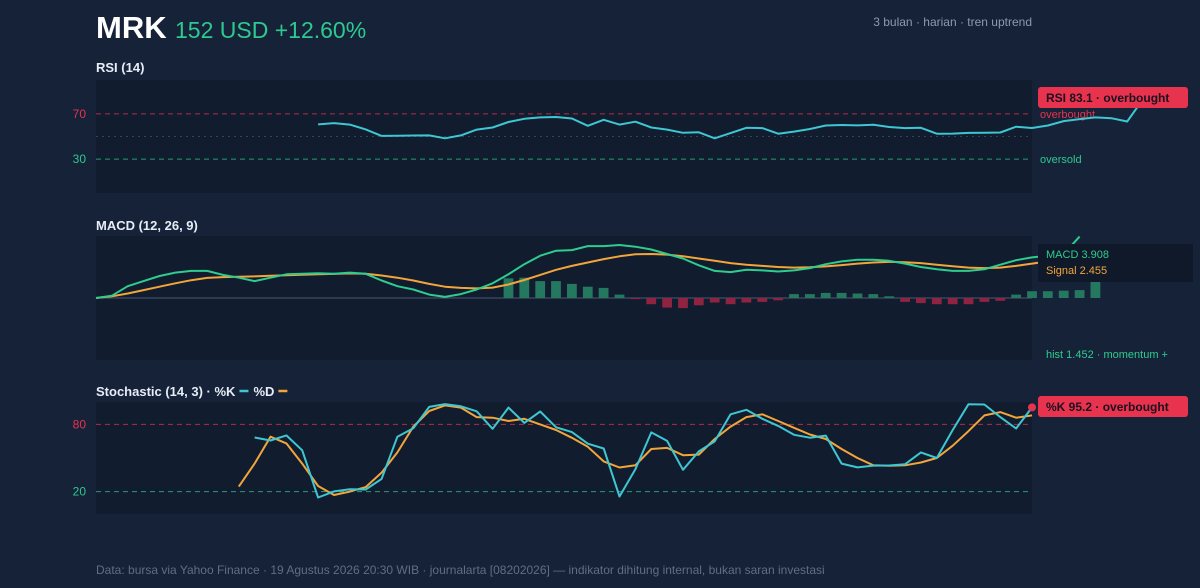 This screenshot has height=588, width=1200. I want to click on stoch-tick-1: 20, so click(80, 492).